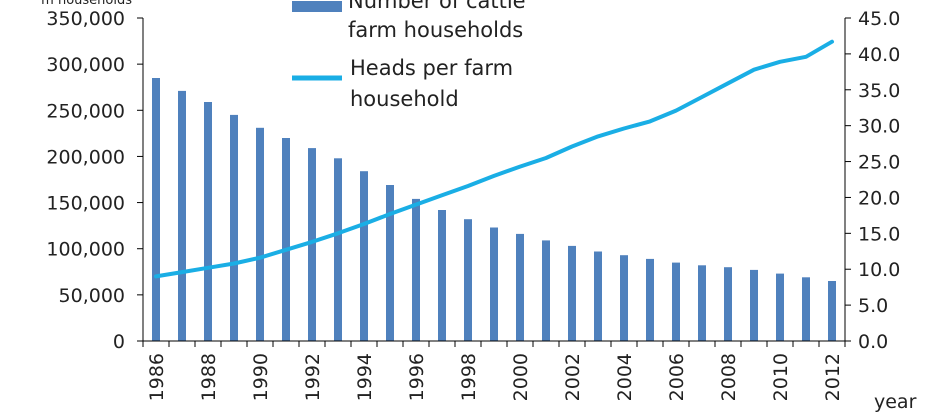  I want to click on x-tick-label: 2004, so click(625, 377).